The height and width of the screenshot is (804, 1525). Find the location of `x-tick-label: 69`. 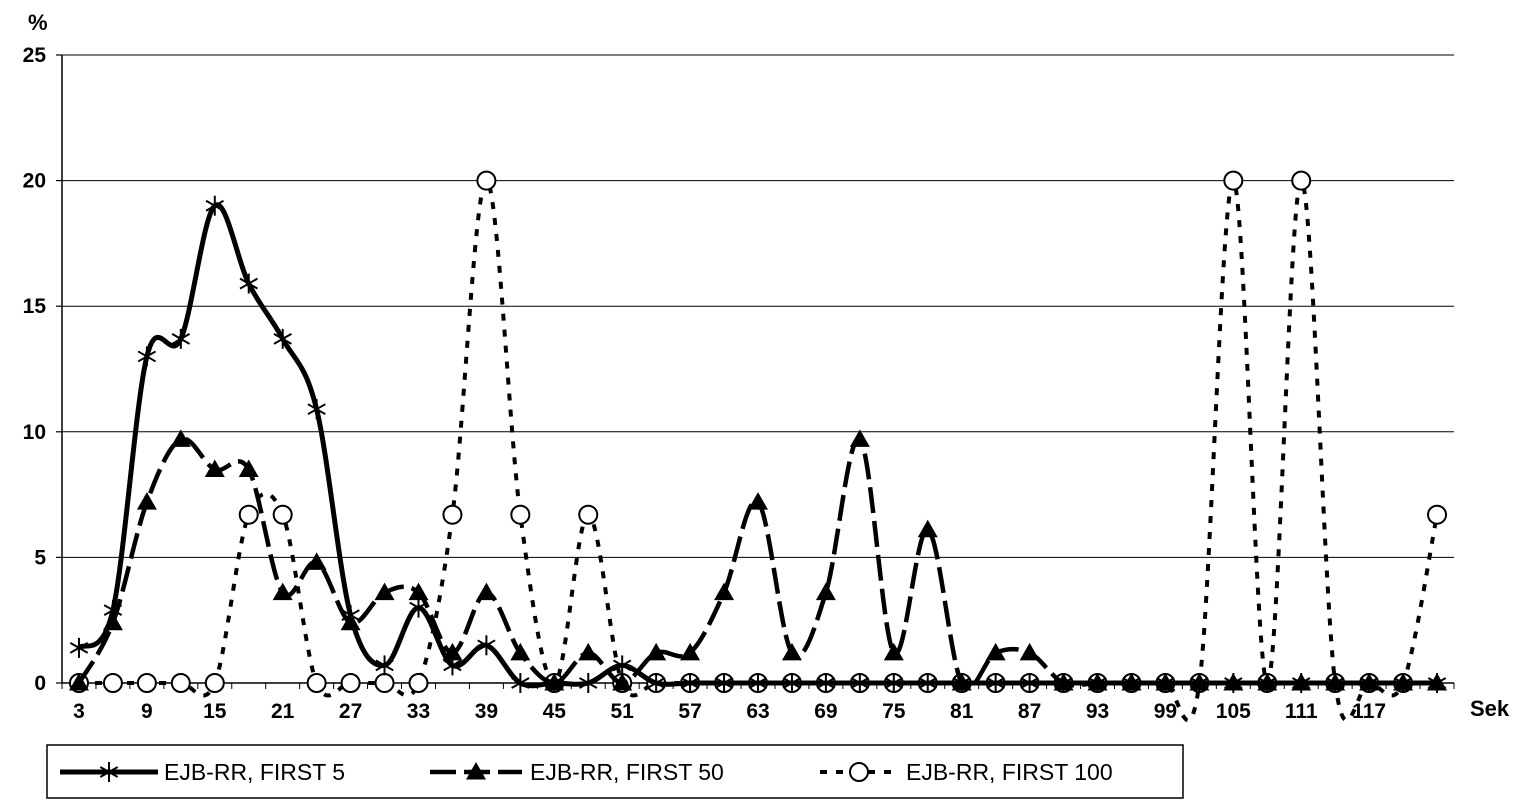

x-tick-label: 69 is located at coordinates (825, 711).